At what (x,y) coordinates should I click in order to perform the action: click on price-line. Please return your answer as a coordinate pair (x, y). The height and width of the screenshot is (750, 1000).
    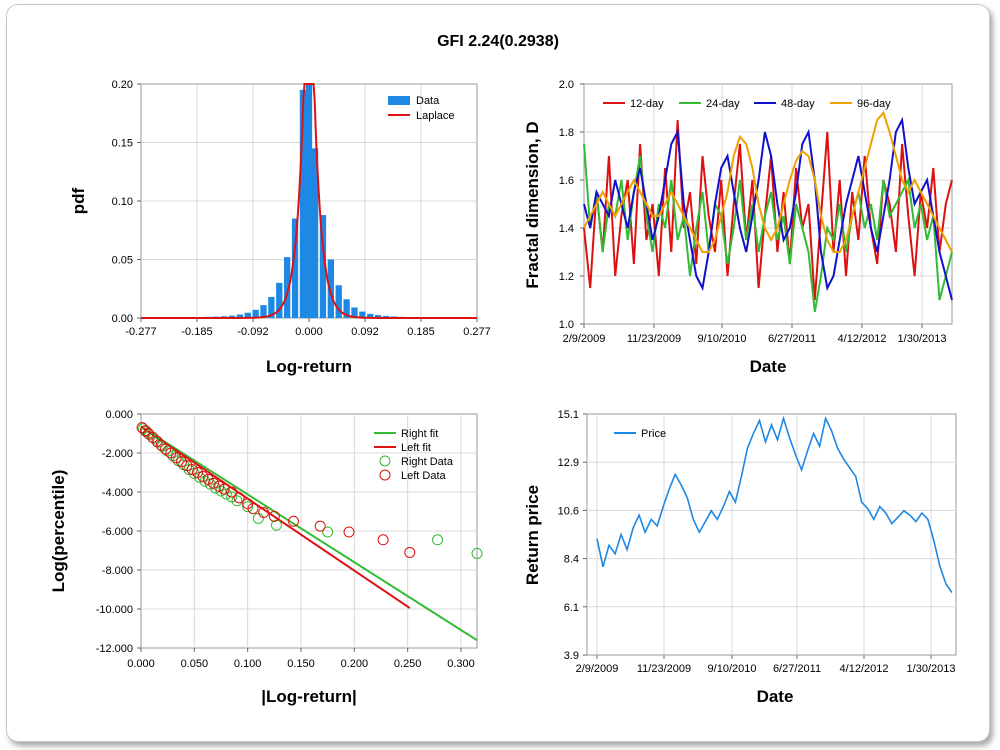
    Looking at the image, I should click on (774, 504).